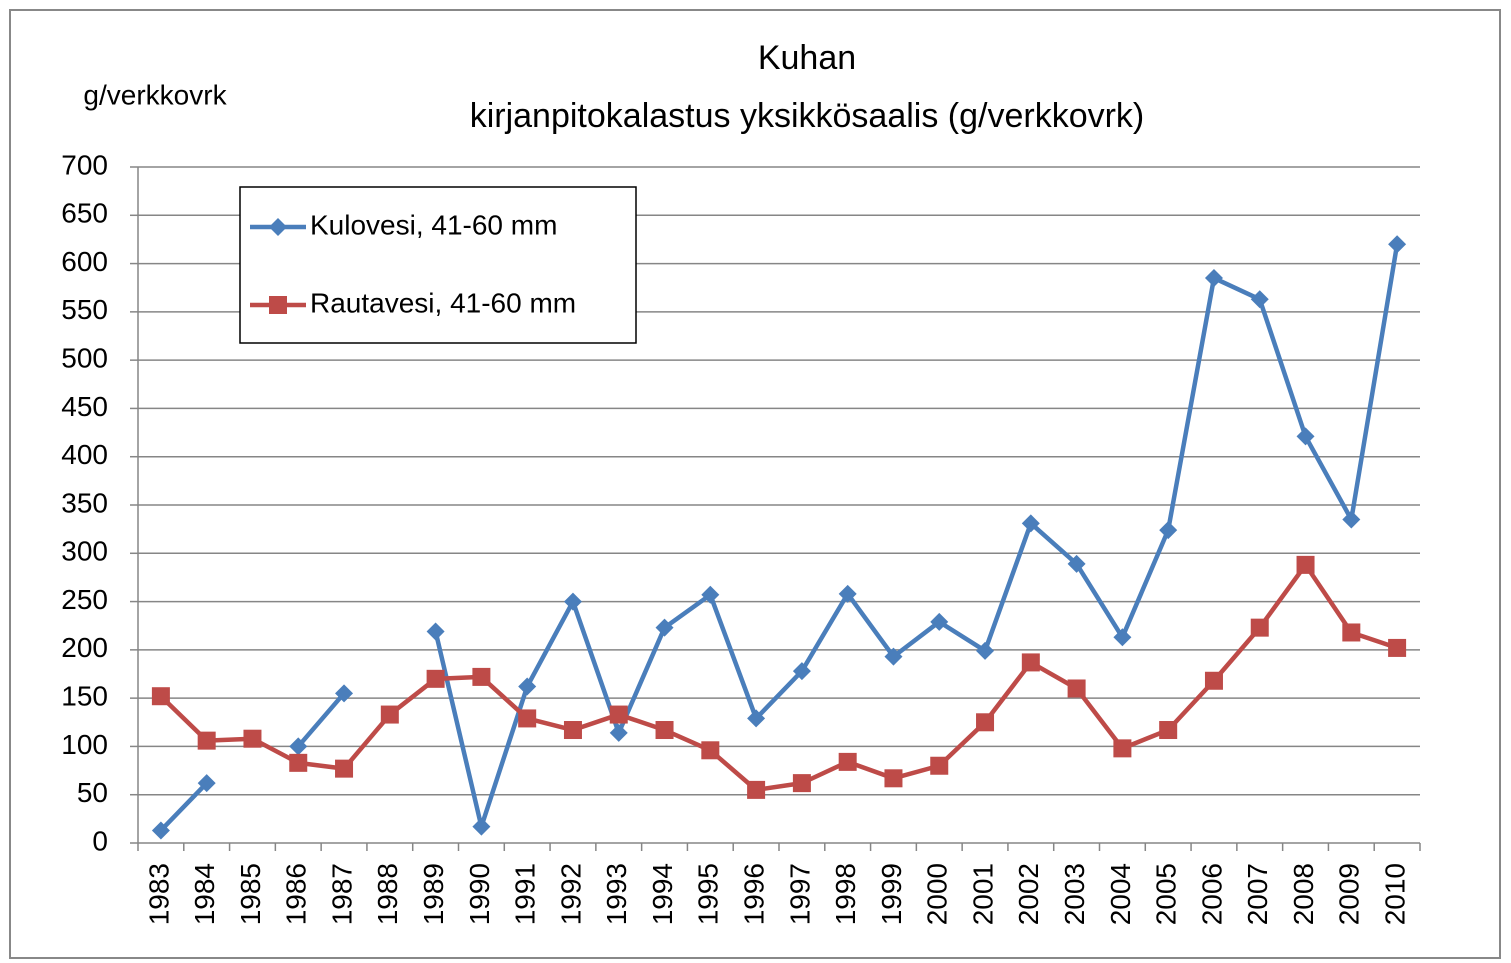  I want to click on y-tick-label: 300, so click(84, 551).